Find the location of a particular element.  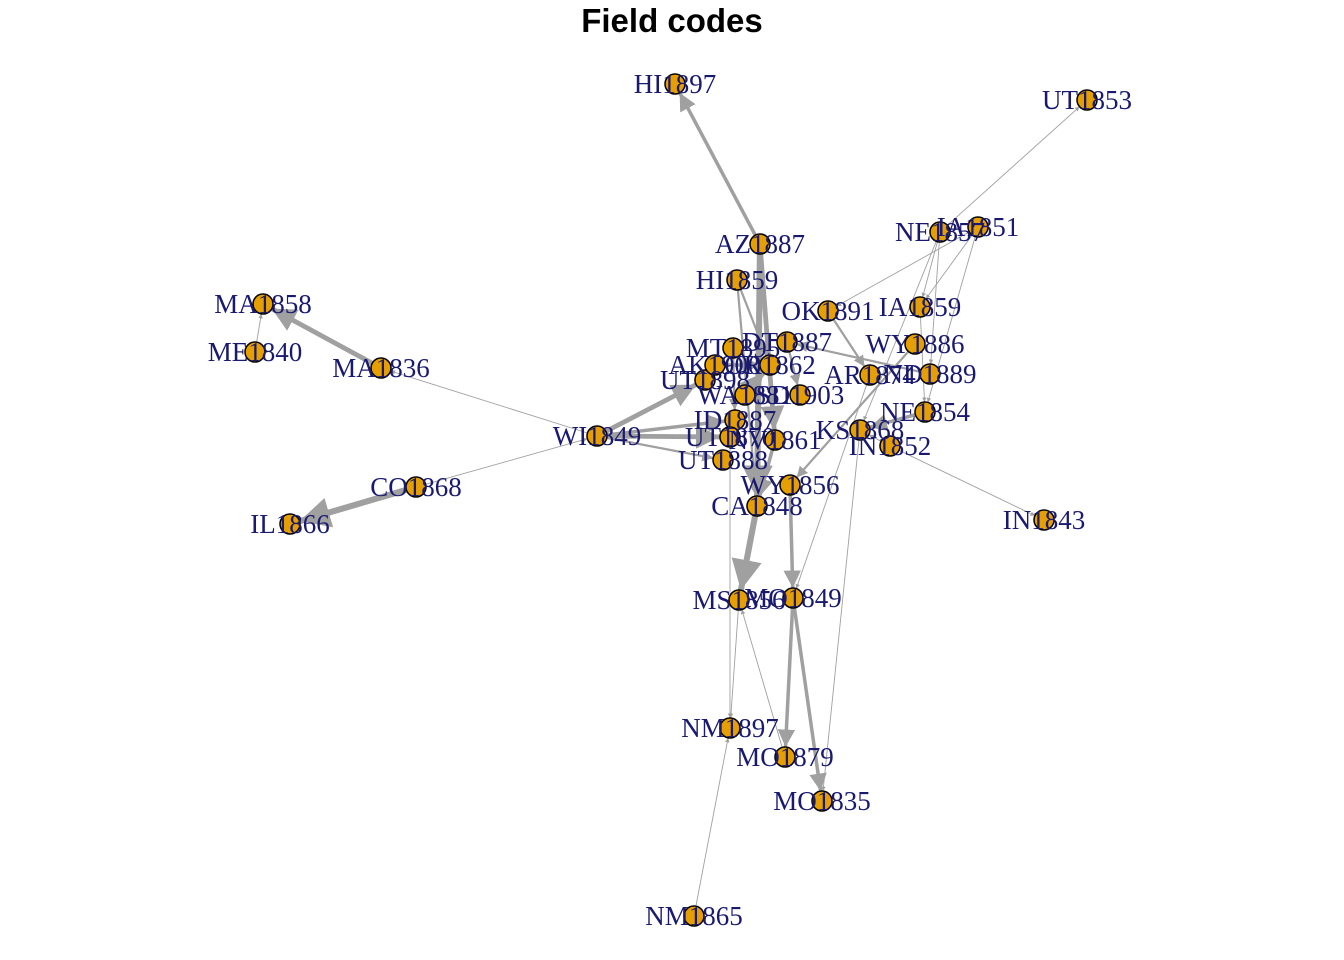

edge-co1868-il1866 is located at coordinates (353, 507).